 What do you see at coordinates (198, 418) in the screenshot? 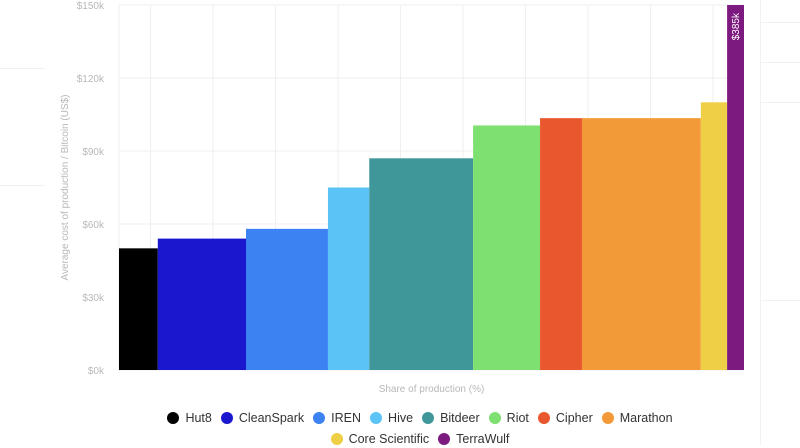
I see `legend-label: Hut8` at bounding box center [198, 418].